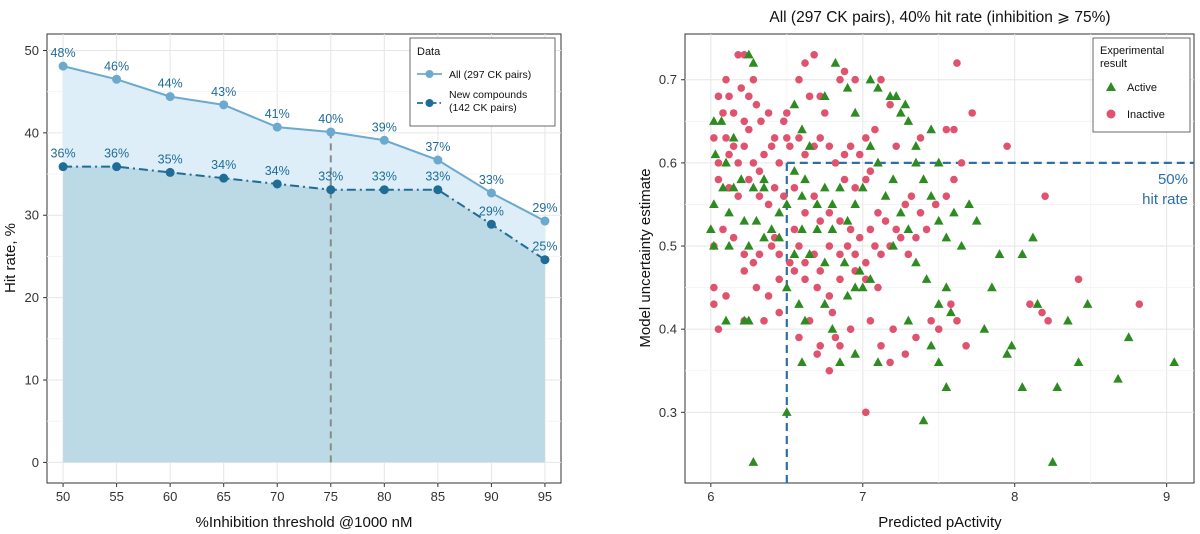 The image size is (1200, 534). I want to click on right-x-axis-title: Predicted pActivity, so click(940, 522).